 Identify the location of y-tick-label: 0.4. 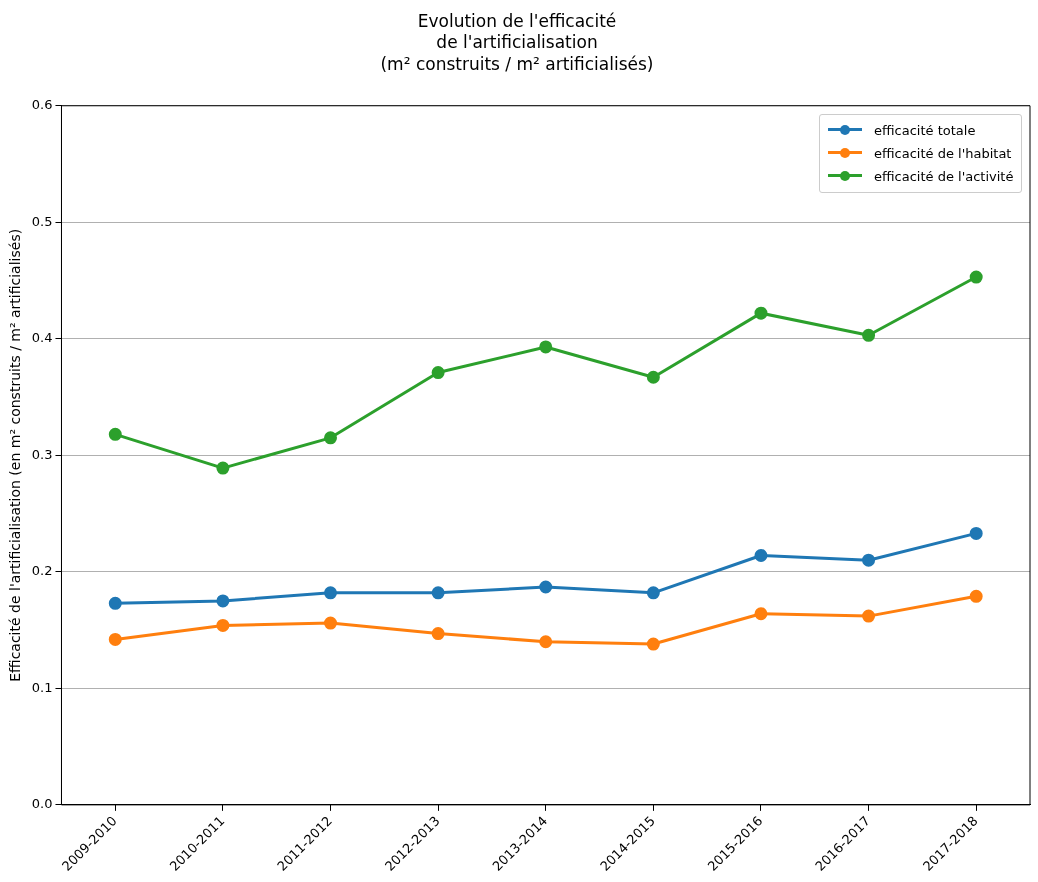
(42, 338).